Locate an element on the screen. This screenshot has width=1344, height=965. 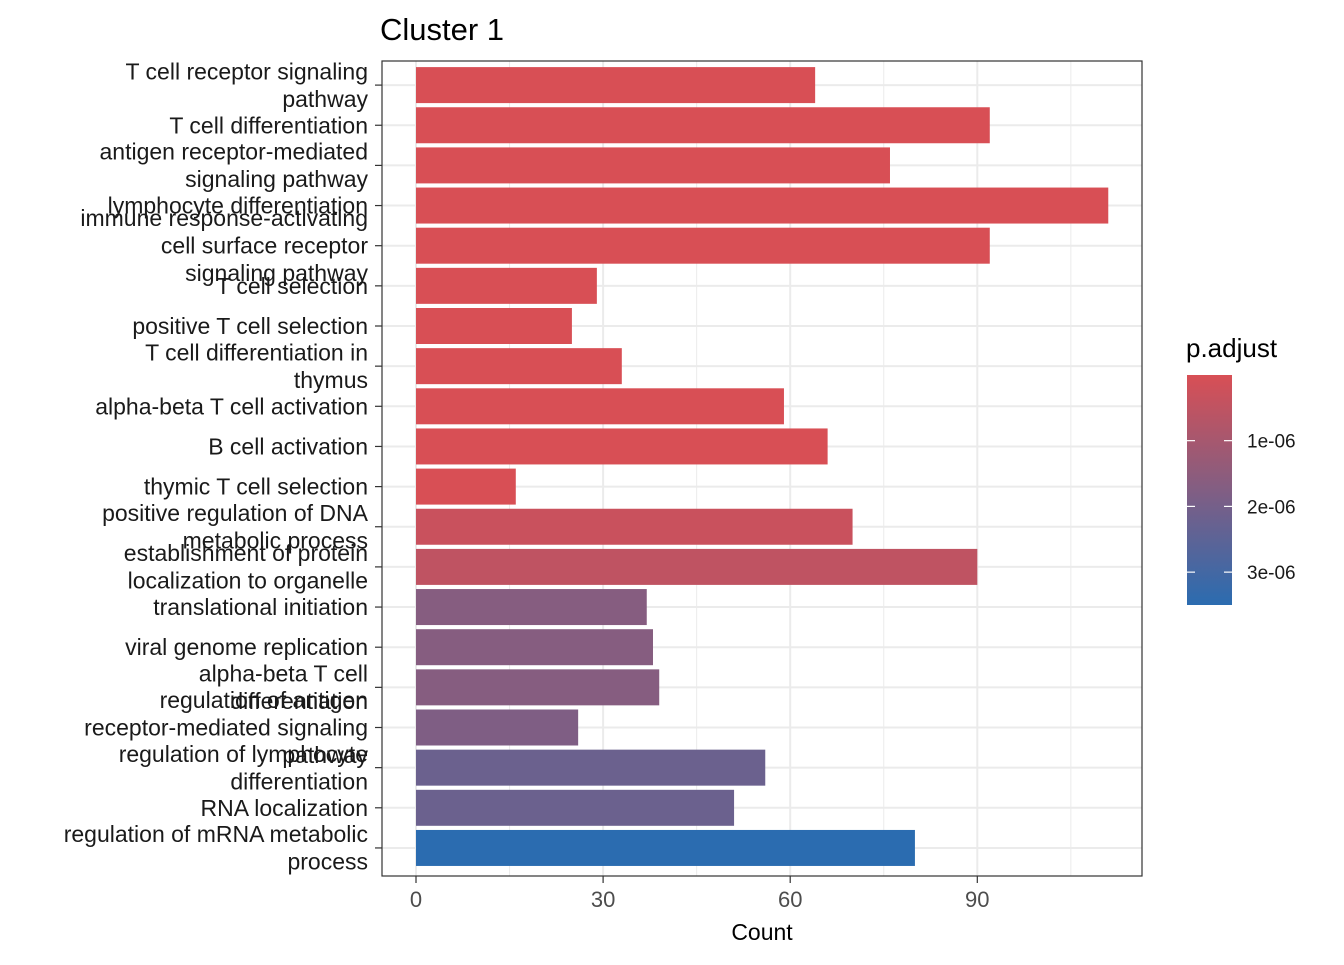
legend-colorbar is located at coordinates (1209, 490).